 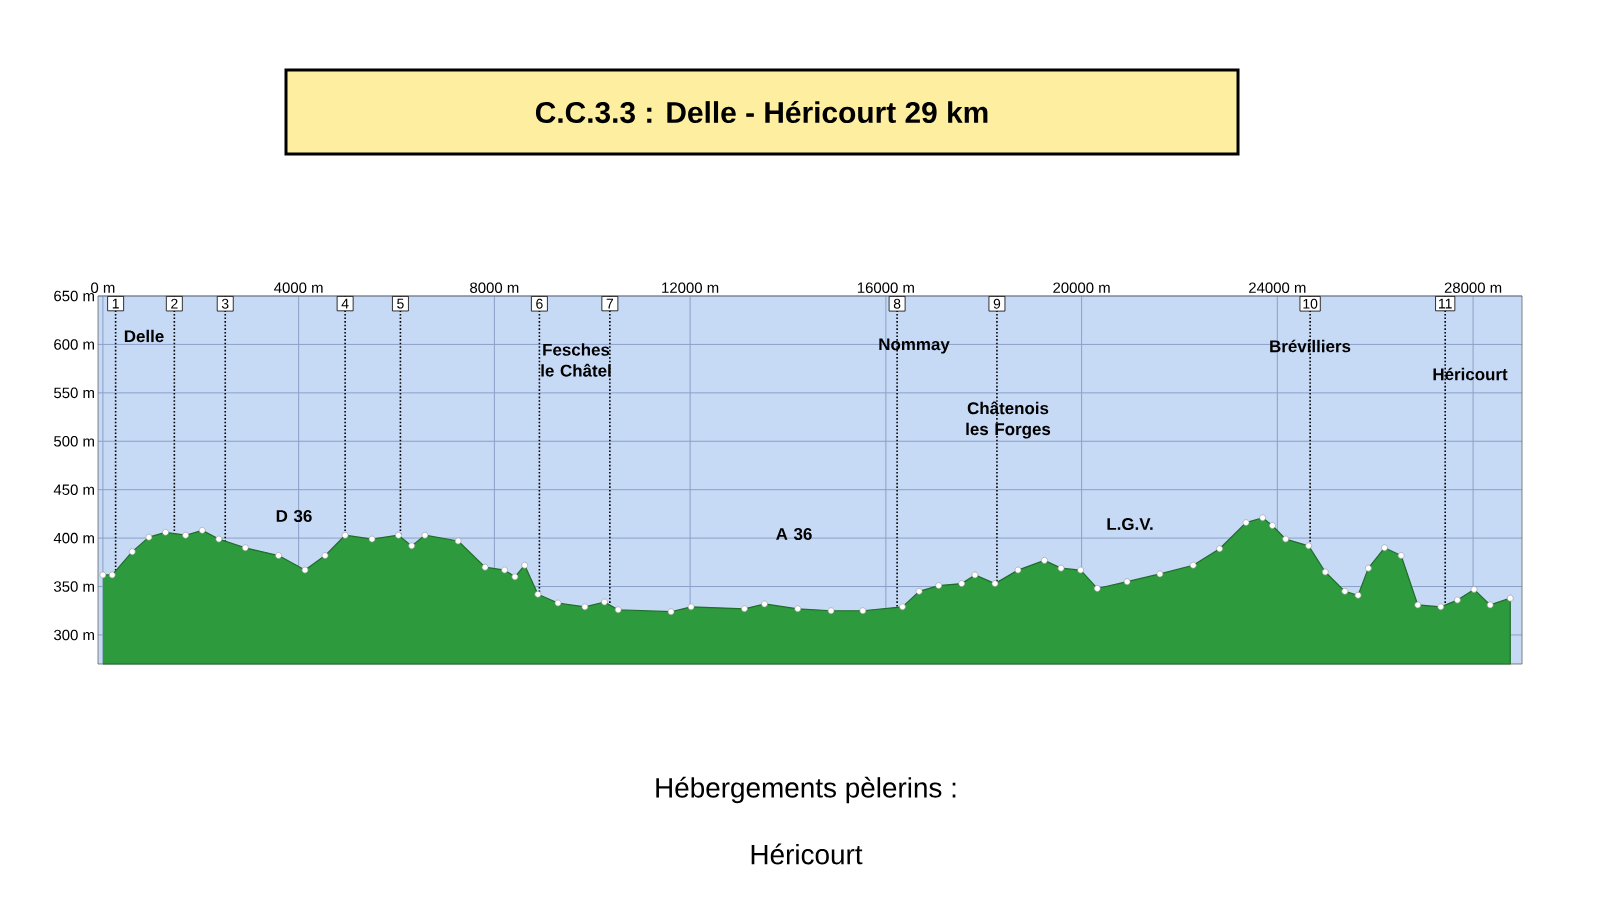 What do you see at coordinates (1008, 420) in the screenshot?
I see `annotation: Châtenois les Forges` at bounding box center [1008, 420].